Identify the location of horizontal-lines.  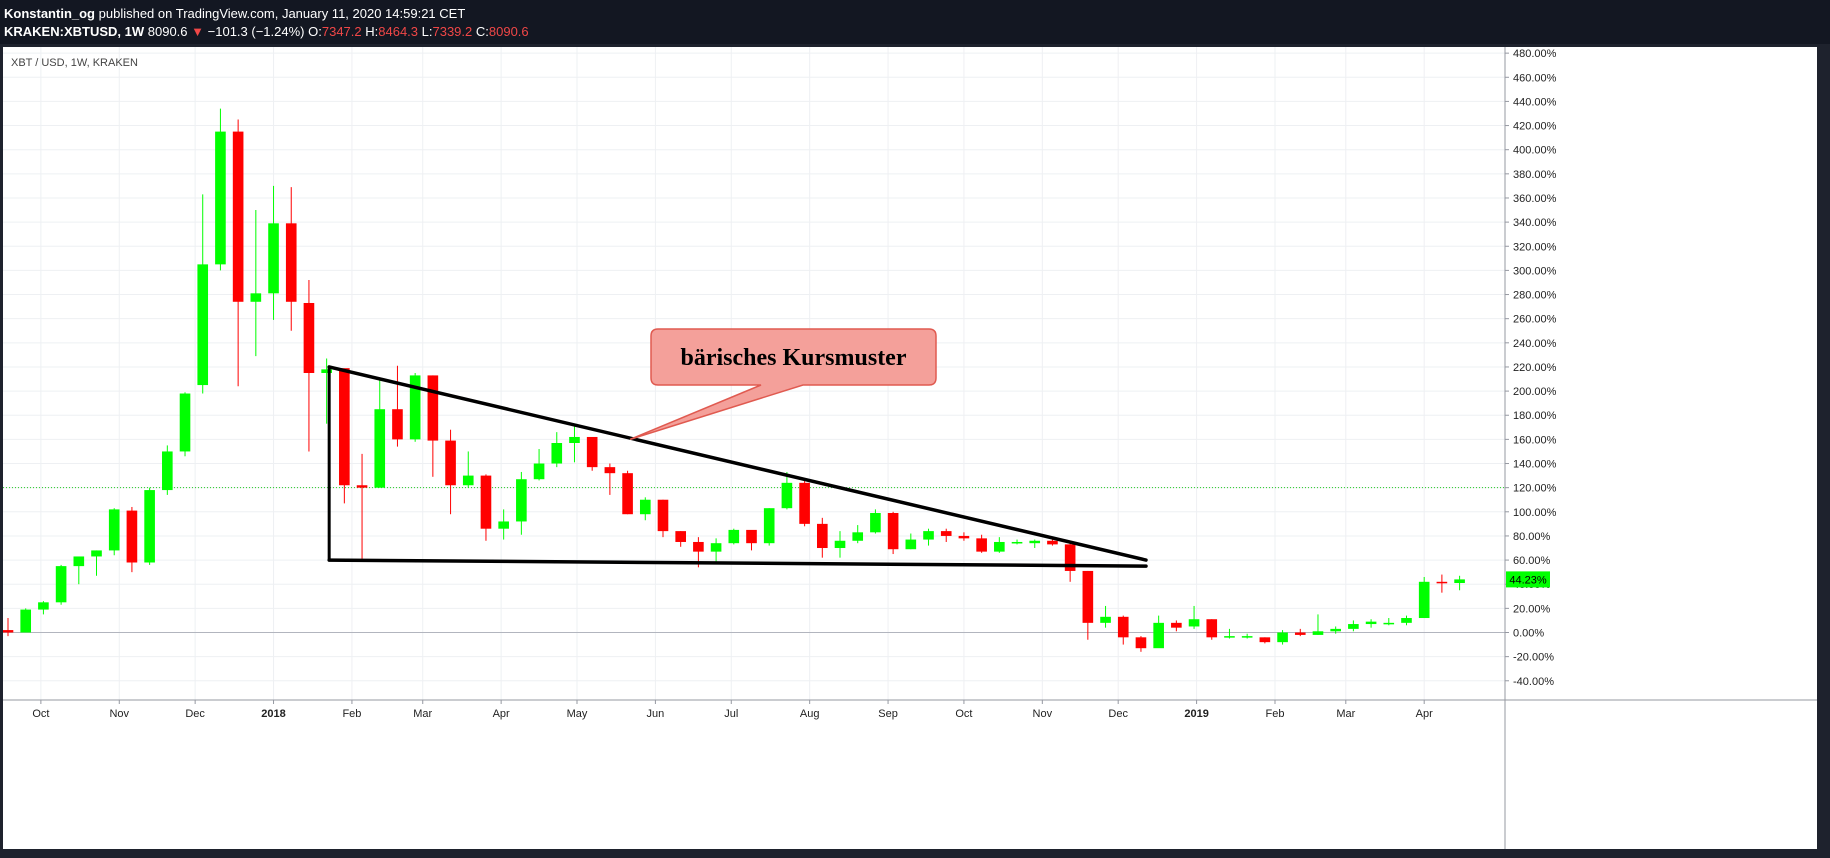
(754, 560).